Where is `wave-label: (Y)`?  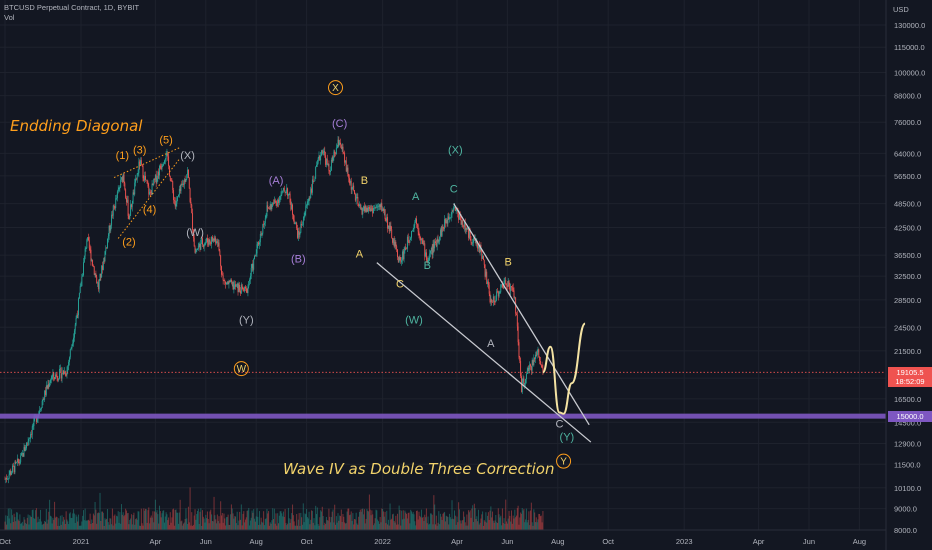 wave-label: (Y) is located at coordinates (246, 321).